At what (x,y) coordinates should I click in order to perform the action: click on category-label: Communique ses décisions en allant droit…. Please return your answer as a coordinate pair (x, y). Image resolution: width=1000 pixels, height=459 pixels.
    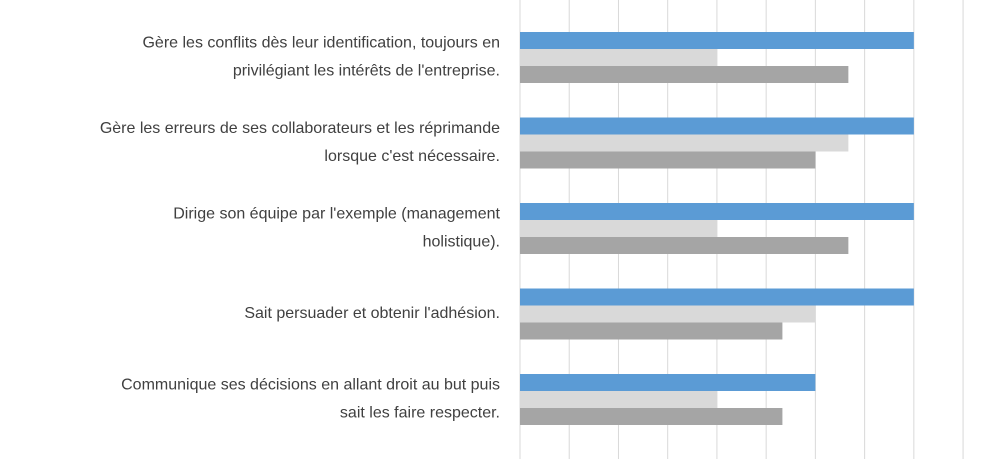
    Looking at the image, I should click on (310, 385).